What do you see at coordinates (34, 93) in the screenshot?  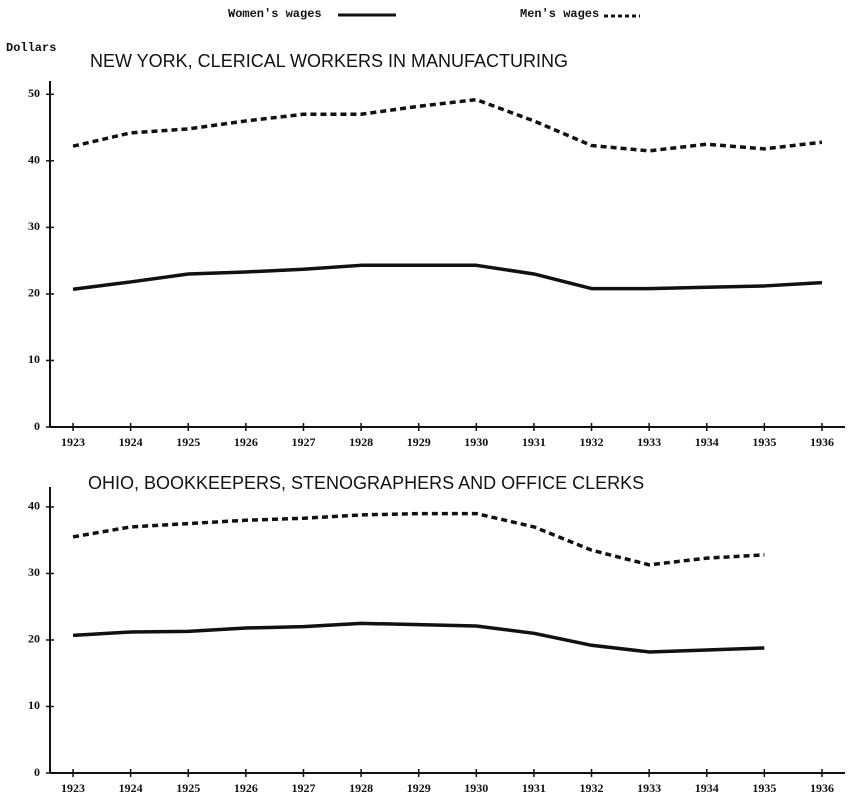 I see `y-tick-label: 50` at bounding box center [34, 93].